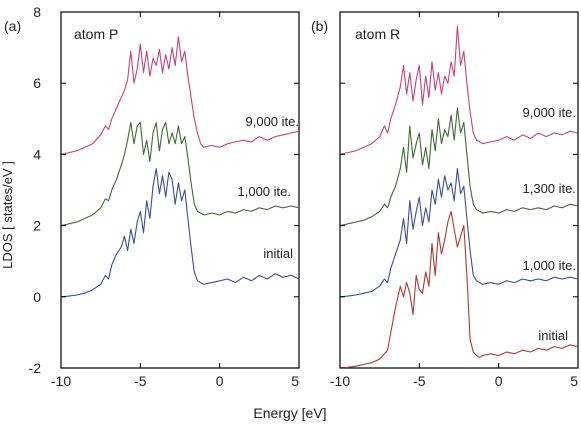 The image size is (581, 429). Describe the element at coordinates (550, 112) in the screenshot. I see `curve-label-9000-ite-b: 9,000 ite.` at that location.